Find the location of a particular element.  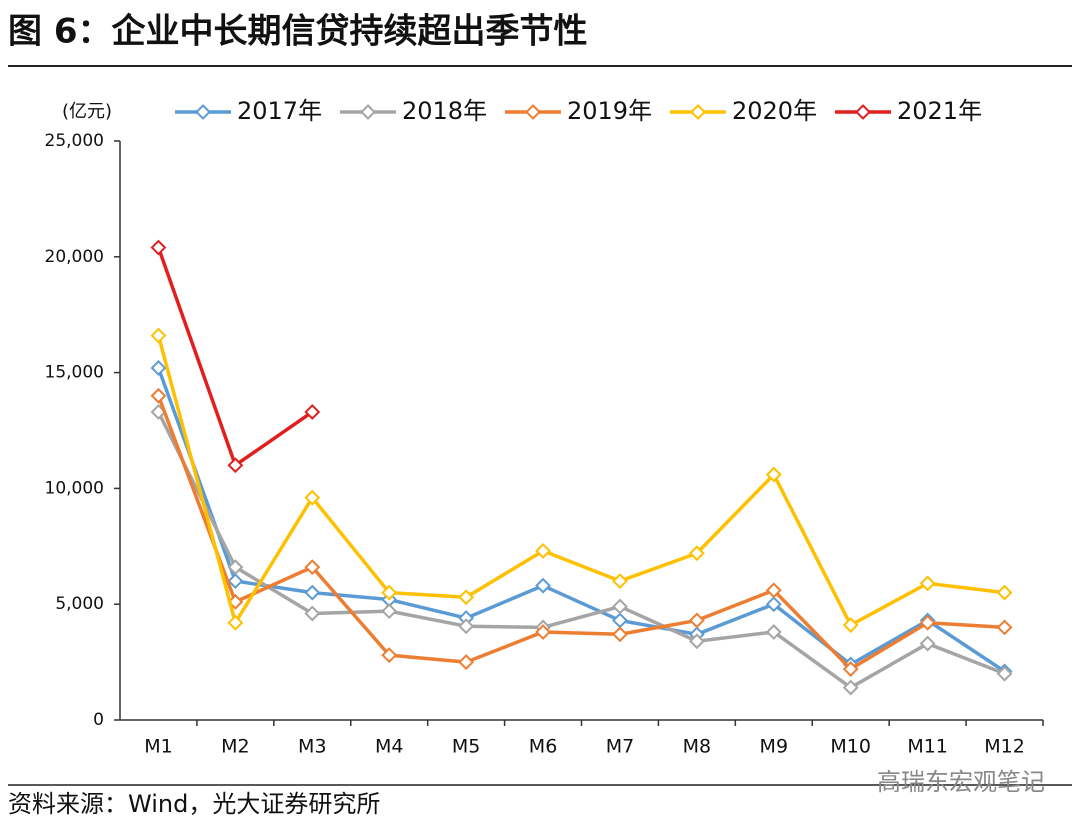

legend-label: 2020年 is located at coordinates (774, 111).